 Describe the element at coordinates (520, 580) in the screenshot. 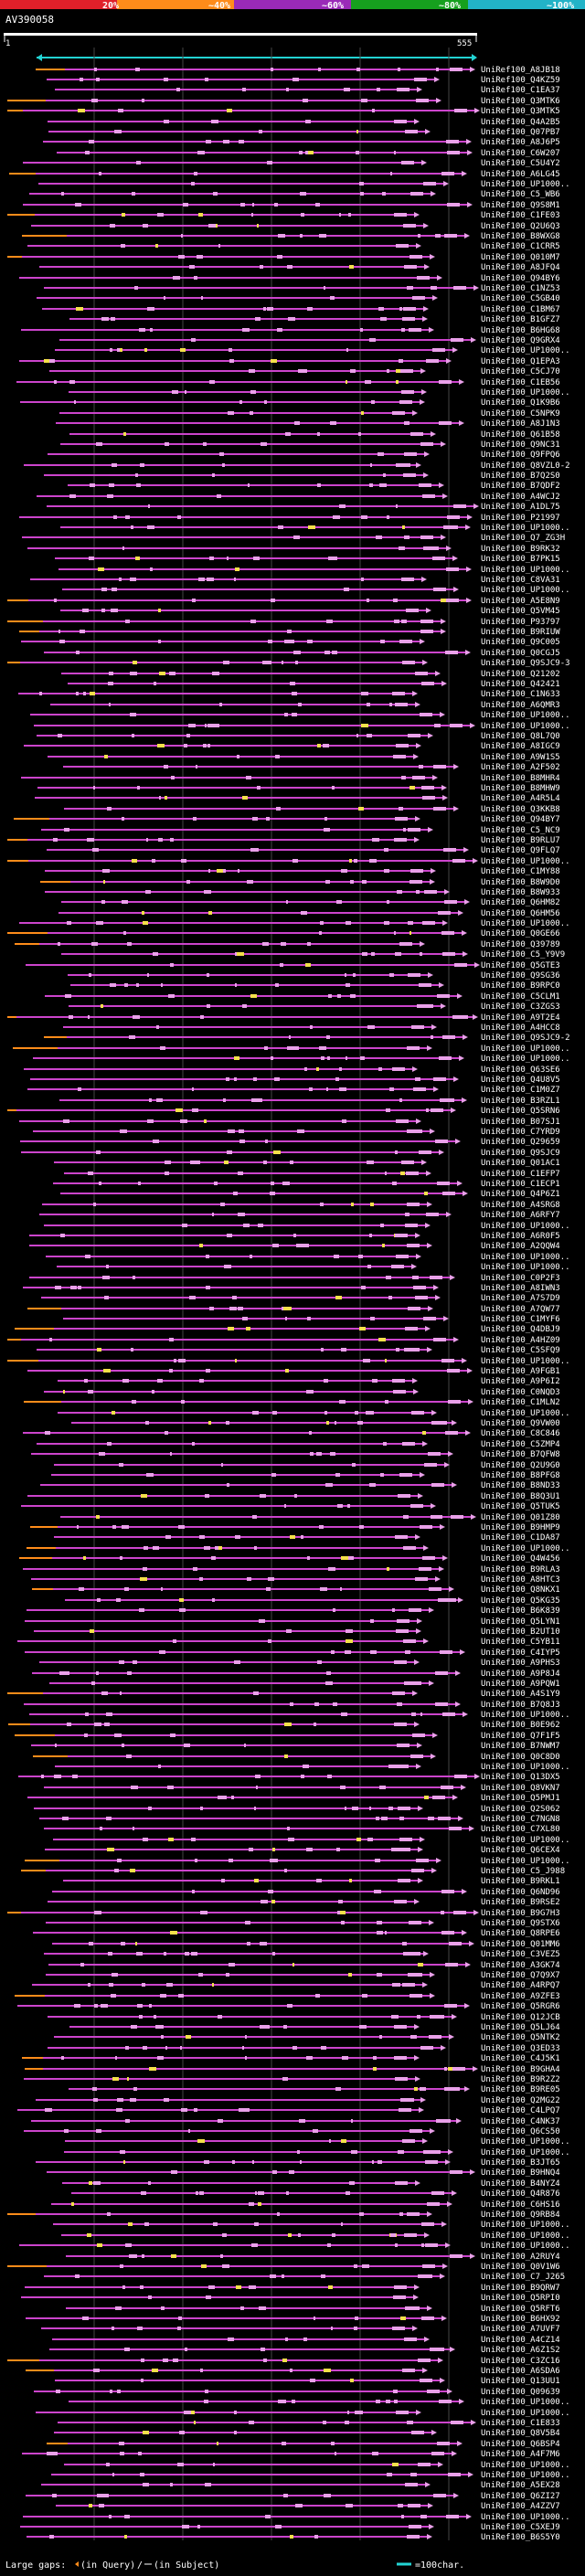

I see `hit-label: UniRef100_C8VA31` at that location.